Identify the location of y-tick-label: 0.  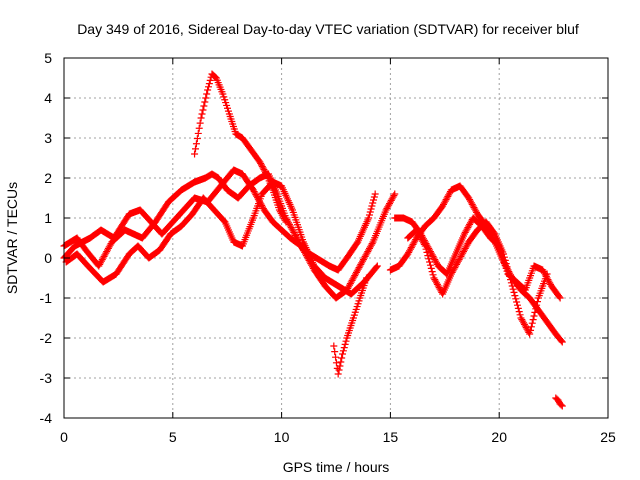
(48, 258).